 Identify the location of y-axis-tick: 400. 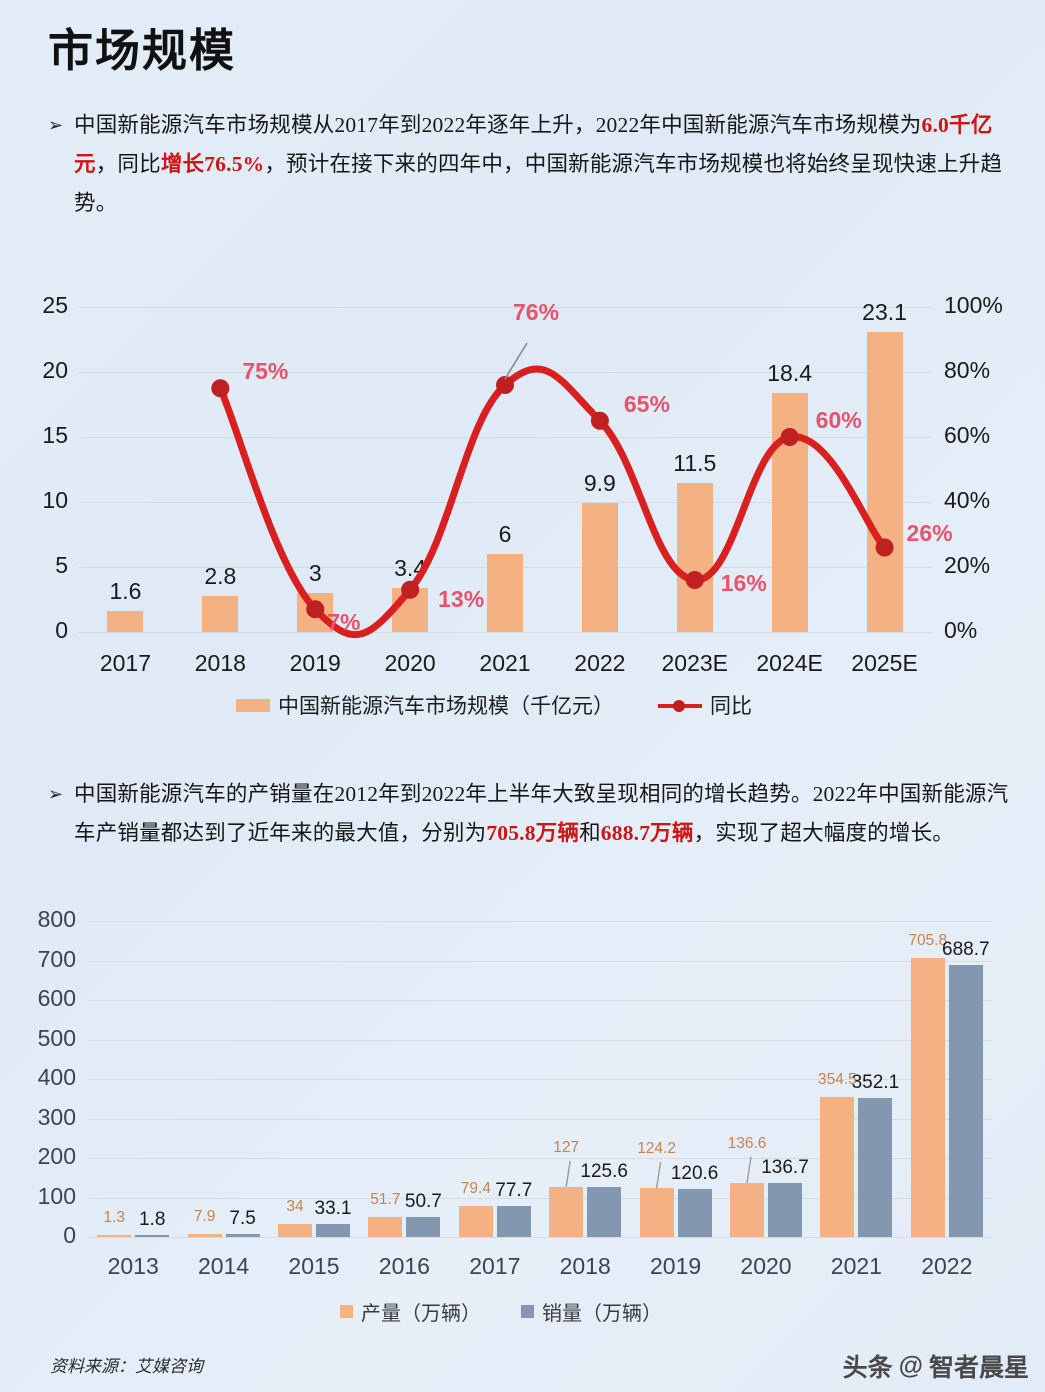
(56, 1077).